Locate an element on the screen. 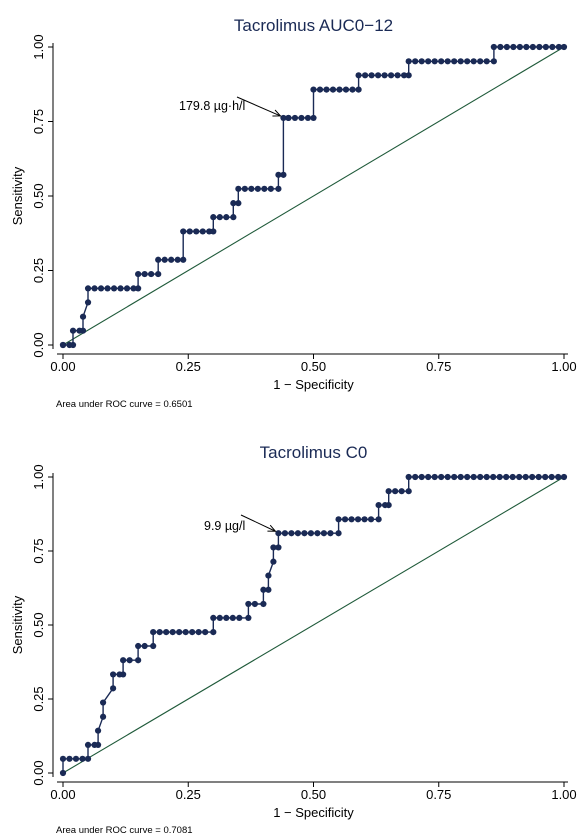 This screenshot has width=577, height=838. x-axis-title: 1 − Specificity is located at coordinates (313, 384).